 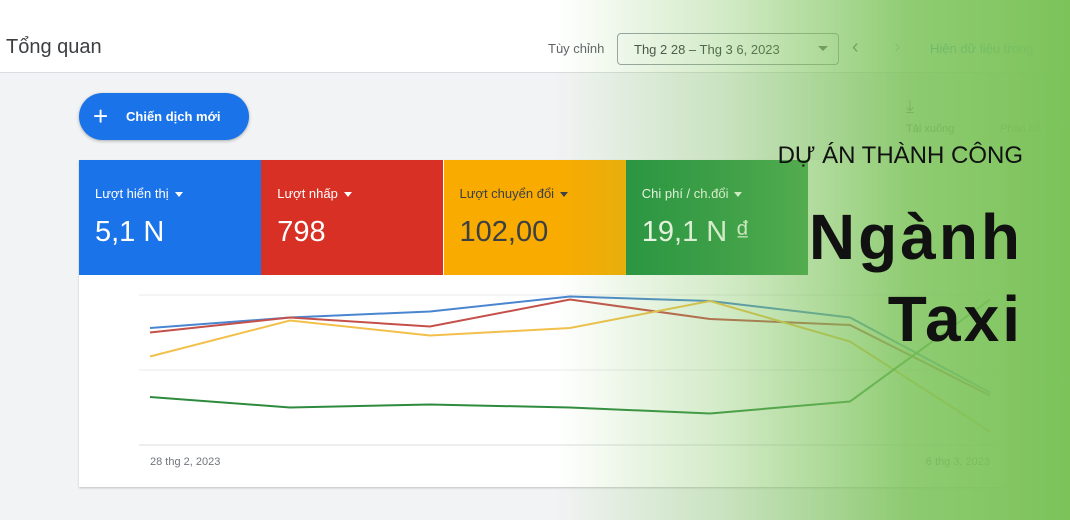 I want to click on metric-value: 19,1 N ₫, so click(x=696, y=232).